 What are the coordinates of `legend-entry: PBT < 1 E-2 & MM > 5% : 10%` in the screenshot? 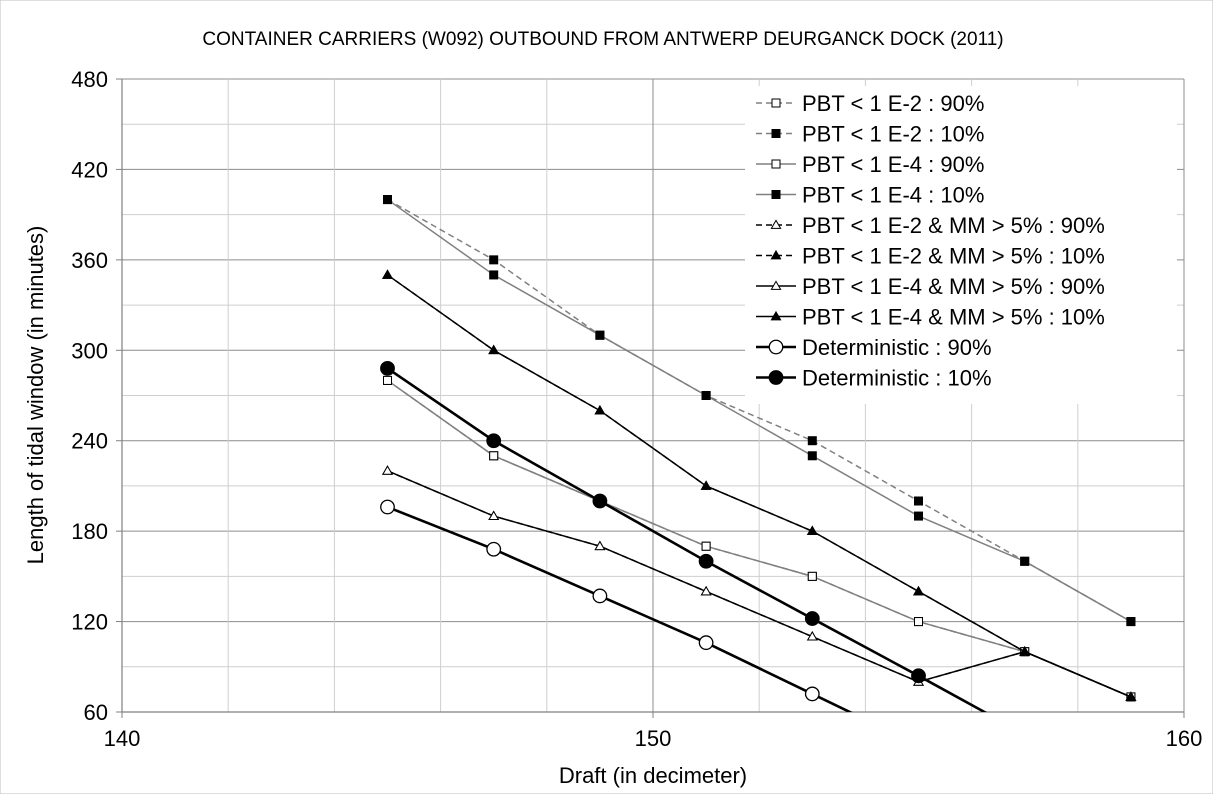 It's located at (930, 256).